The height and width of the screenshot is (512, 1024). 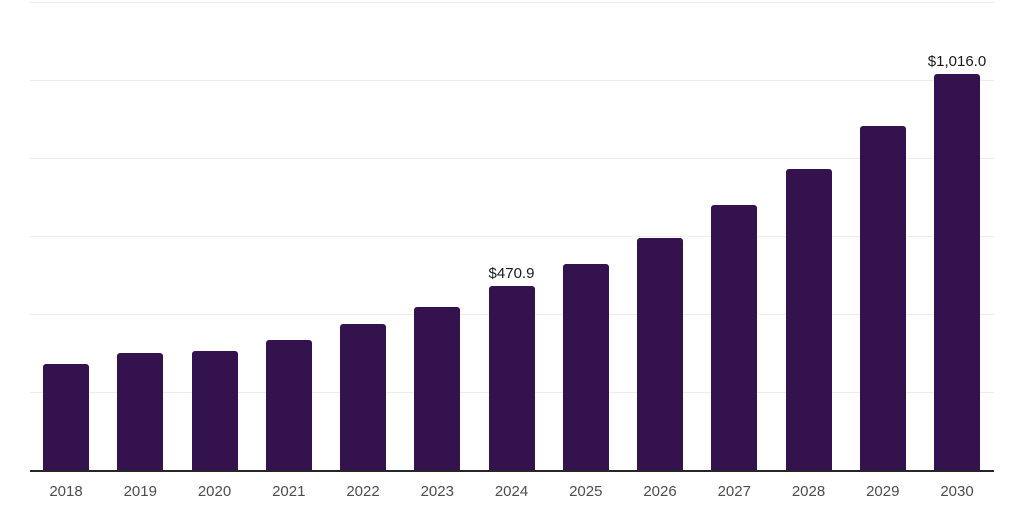 What do you see at coordinates (957, 61) in the screenshot?
I see `data-label-2030: $1,016.0` at bounding box center [957, 61].